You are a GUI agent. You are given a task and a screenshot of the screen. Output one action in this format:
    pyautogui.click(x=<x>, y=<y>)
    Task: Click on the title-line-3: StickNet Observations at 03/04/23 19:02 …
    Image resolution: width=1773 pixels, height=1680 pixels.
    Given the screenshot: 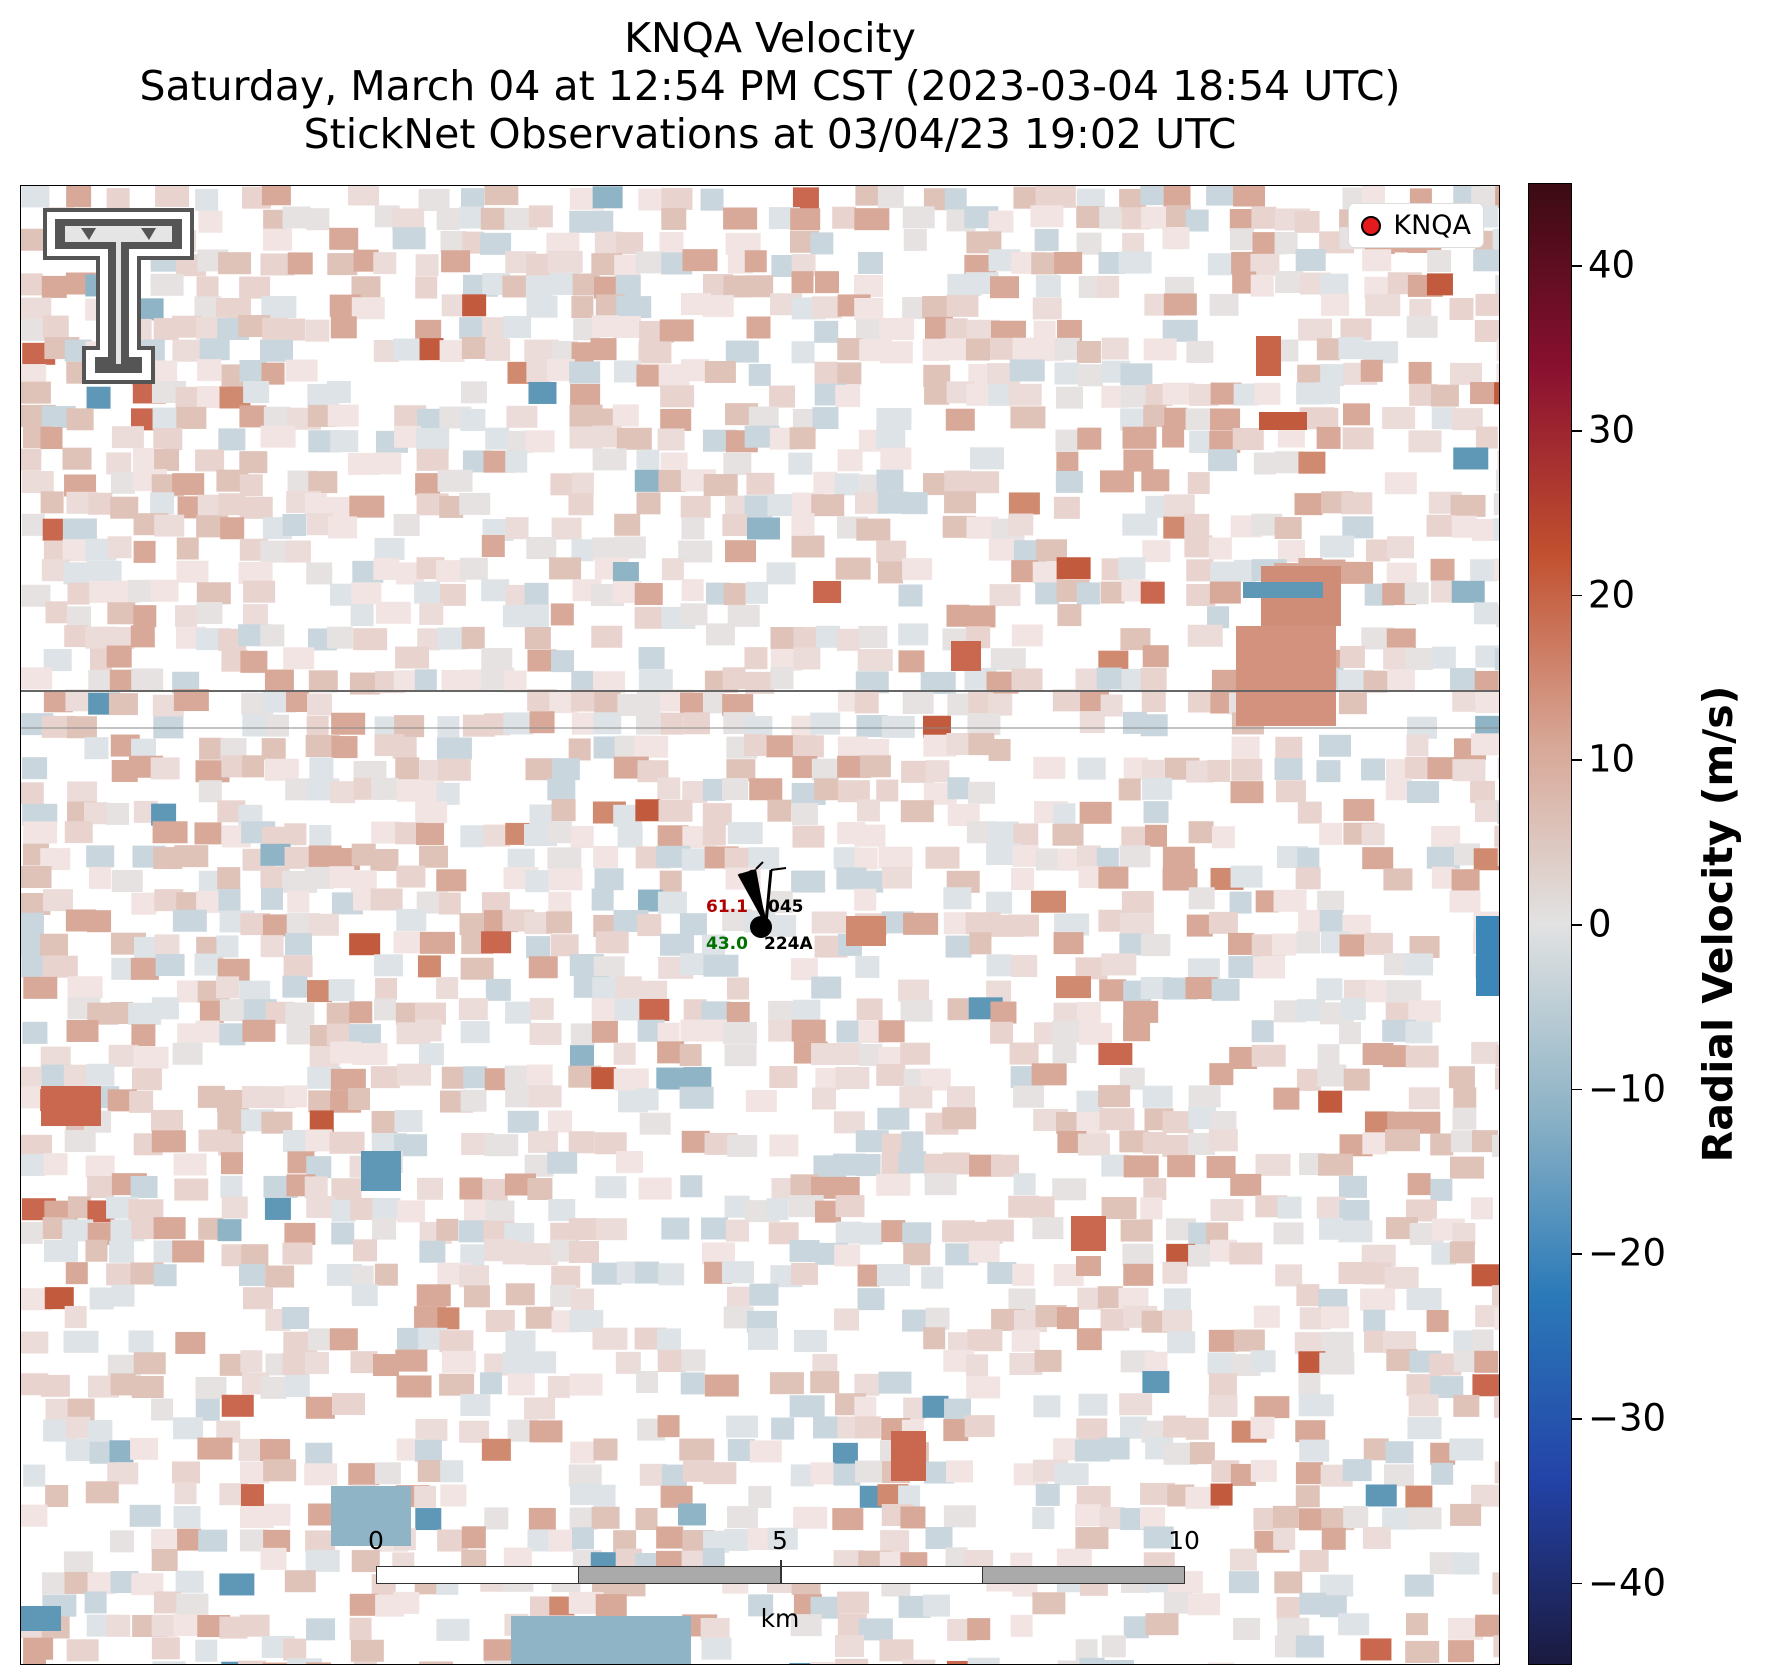 What is the action you would take?
    pyautogui.click(x=770, y=134)
    